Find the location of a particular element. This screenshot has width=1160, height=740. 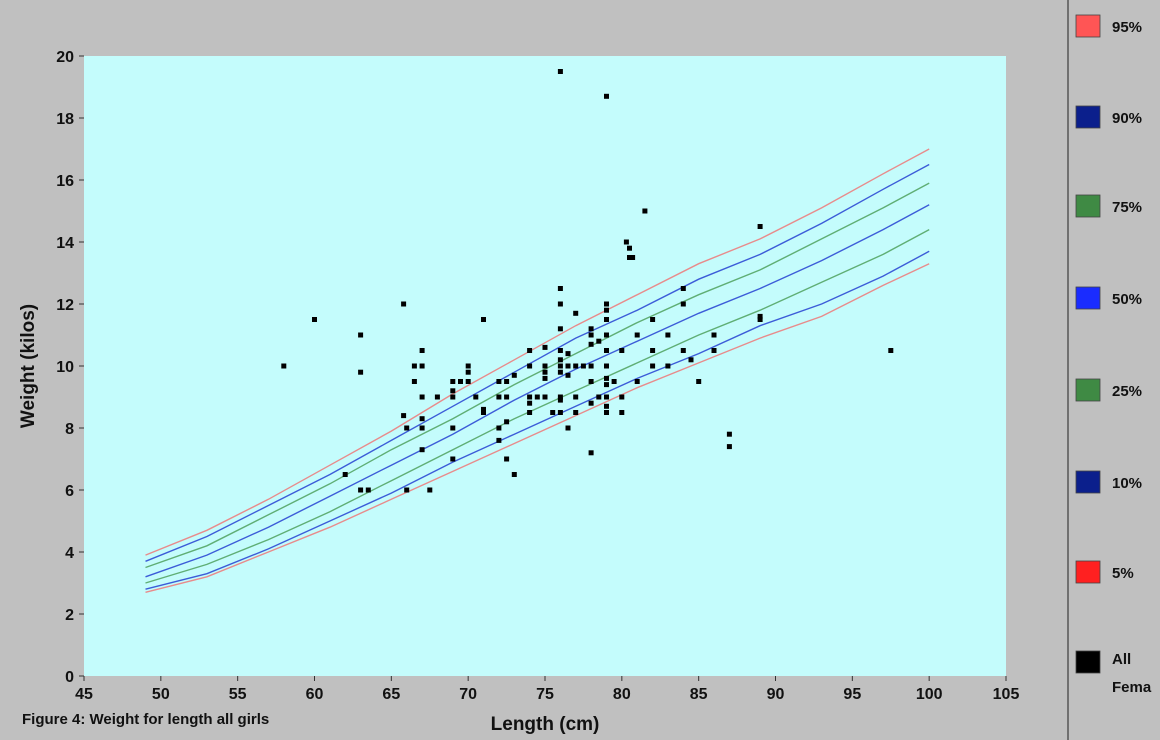

y-tick-label: 16 is located at coordinates (65, 181).